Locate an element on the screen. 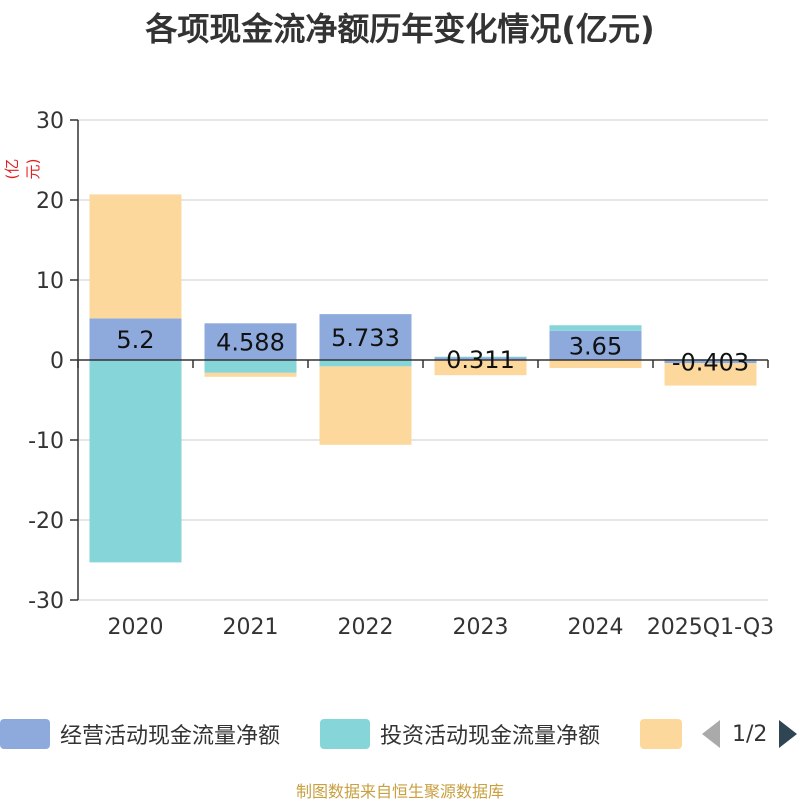 Image resolution: width=800 pixels, height=802 pixels. legend-item-operating: 经营活动现金流量净额 is located at coordinates (140, 734).